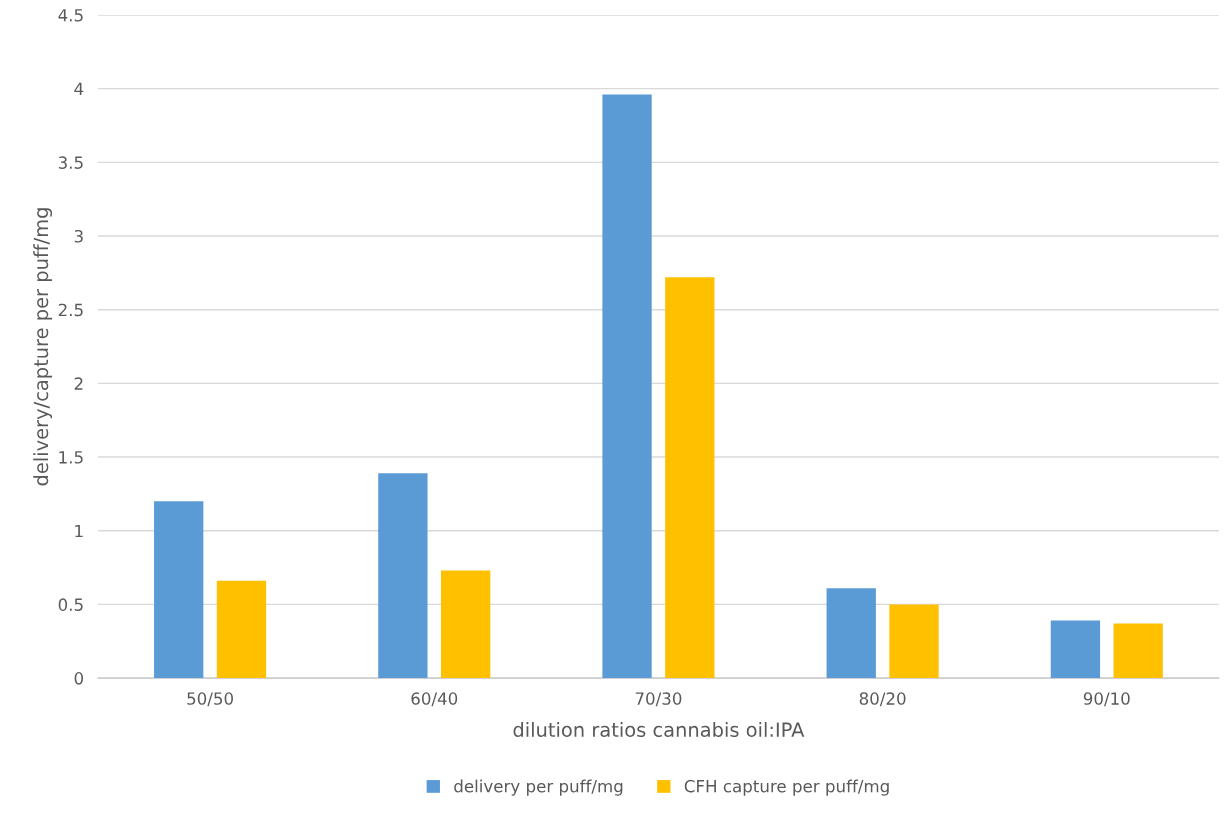  I want to click on y-tick-label: 4.5, so click(70, 15).